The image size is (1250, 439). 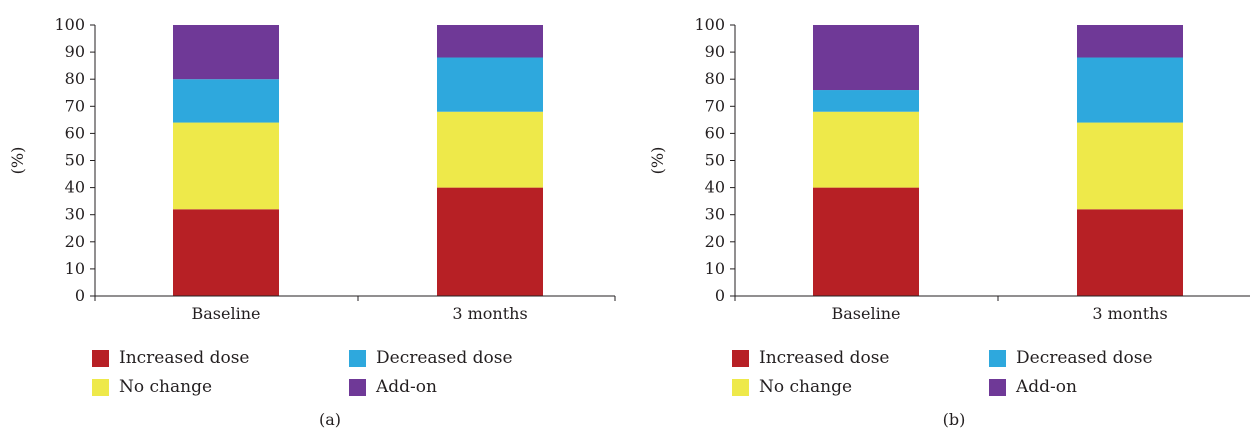 What do you see at coordinates (330, 419) in the screenshot?
I see `panel-caption-a: (a)` at bounding box center [330, 419].